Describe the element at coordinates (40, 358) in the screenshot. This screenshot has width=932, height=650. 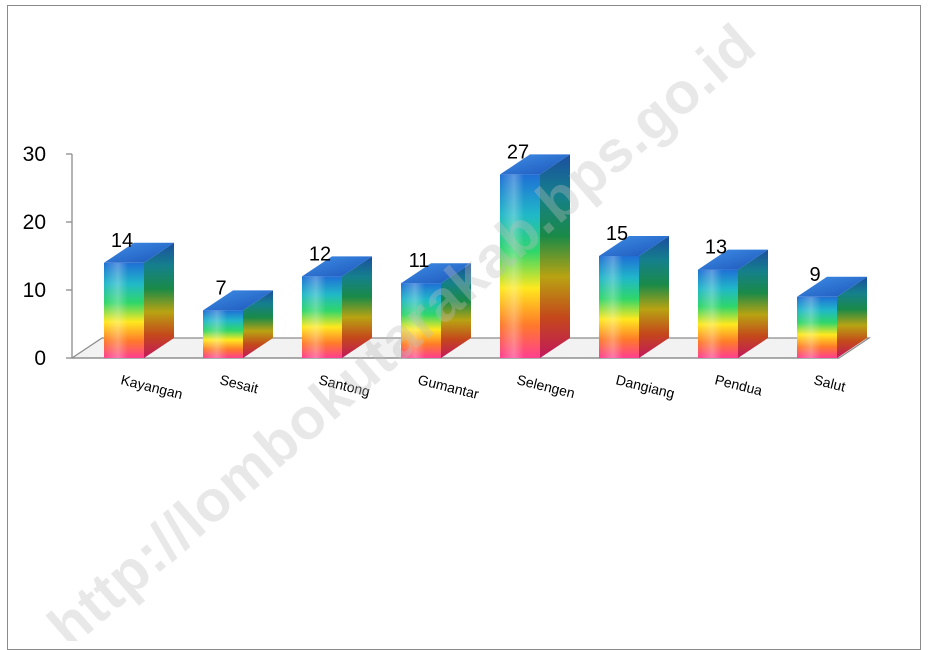
I see `y-tick-label: 0` at that location.